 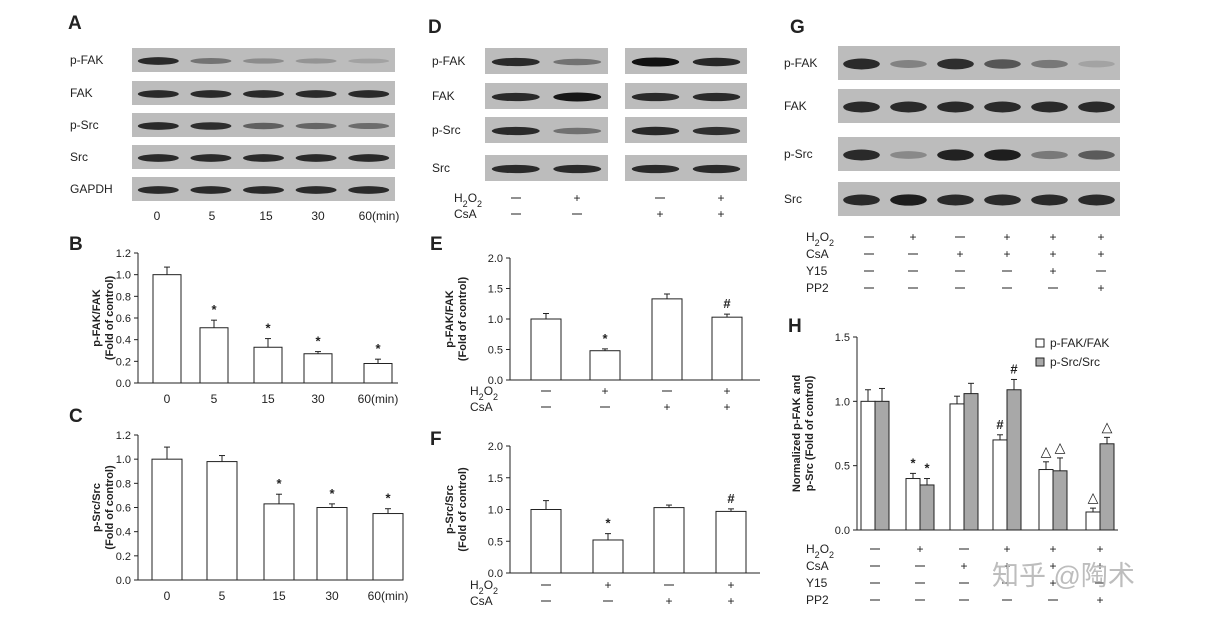 What do you see at coordinates (157, 216) in the screenshot?
I see `blot-lane-label: 0` at bounding box center [157, 216].